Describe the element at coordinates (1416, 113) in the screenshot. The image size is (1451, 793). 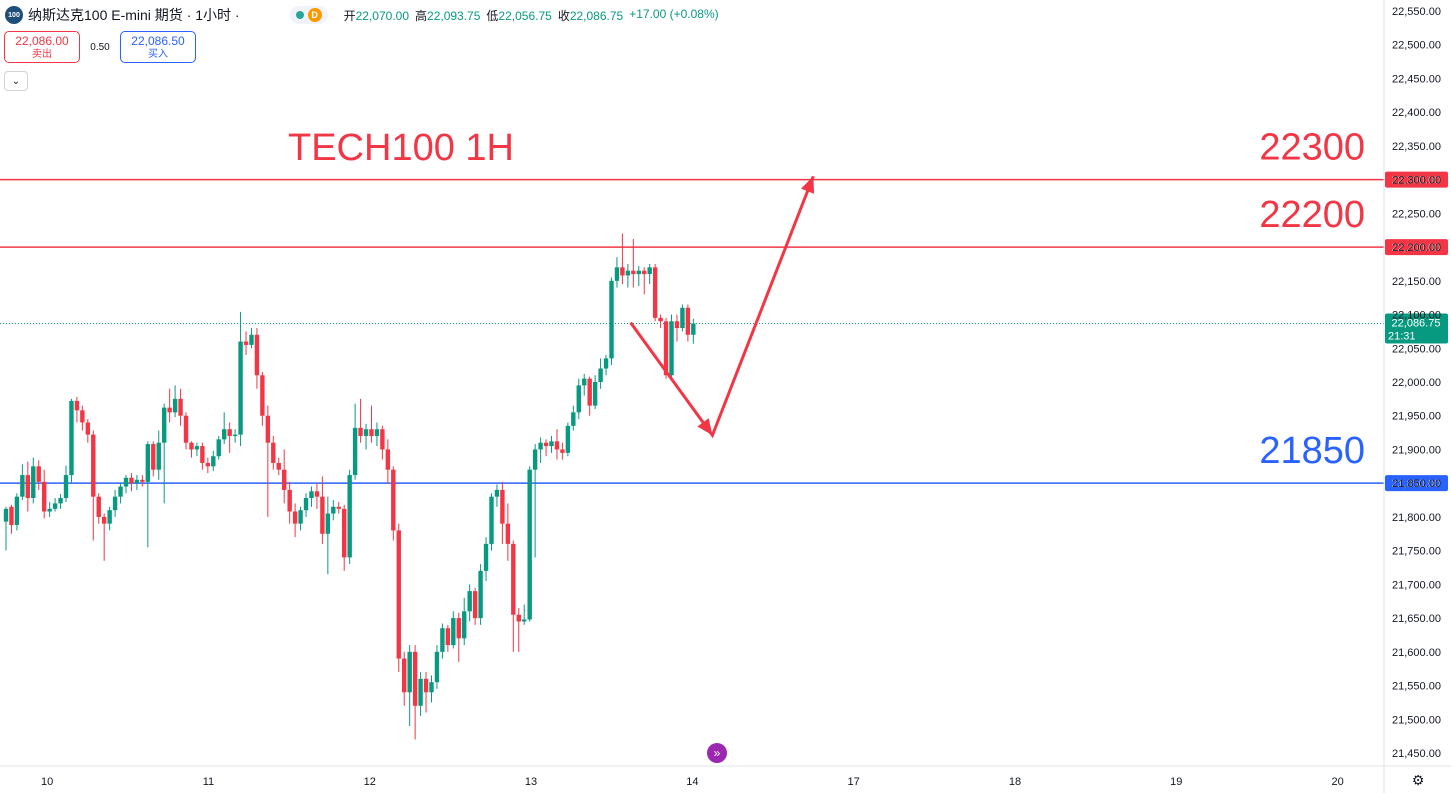
I see `y-tick-label: 22,400.00` at that location.